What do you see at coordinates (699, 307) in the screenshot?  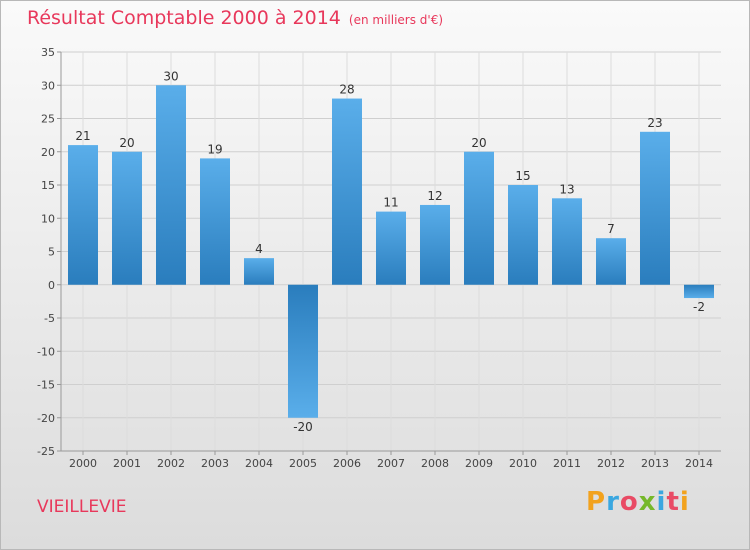 I see `data-label: -2` at bounding box center [699, 307].